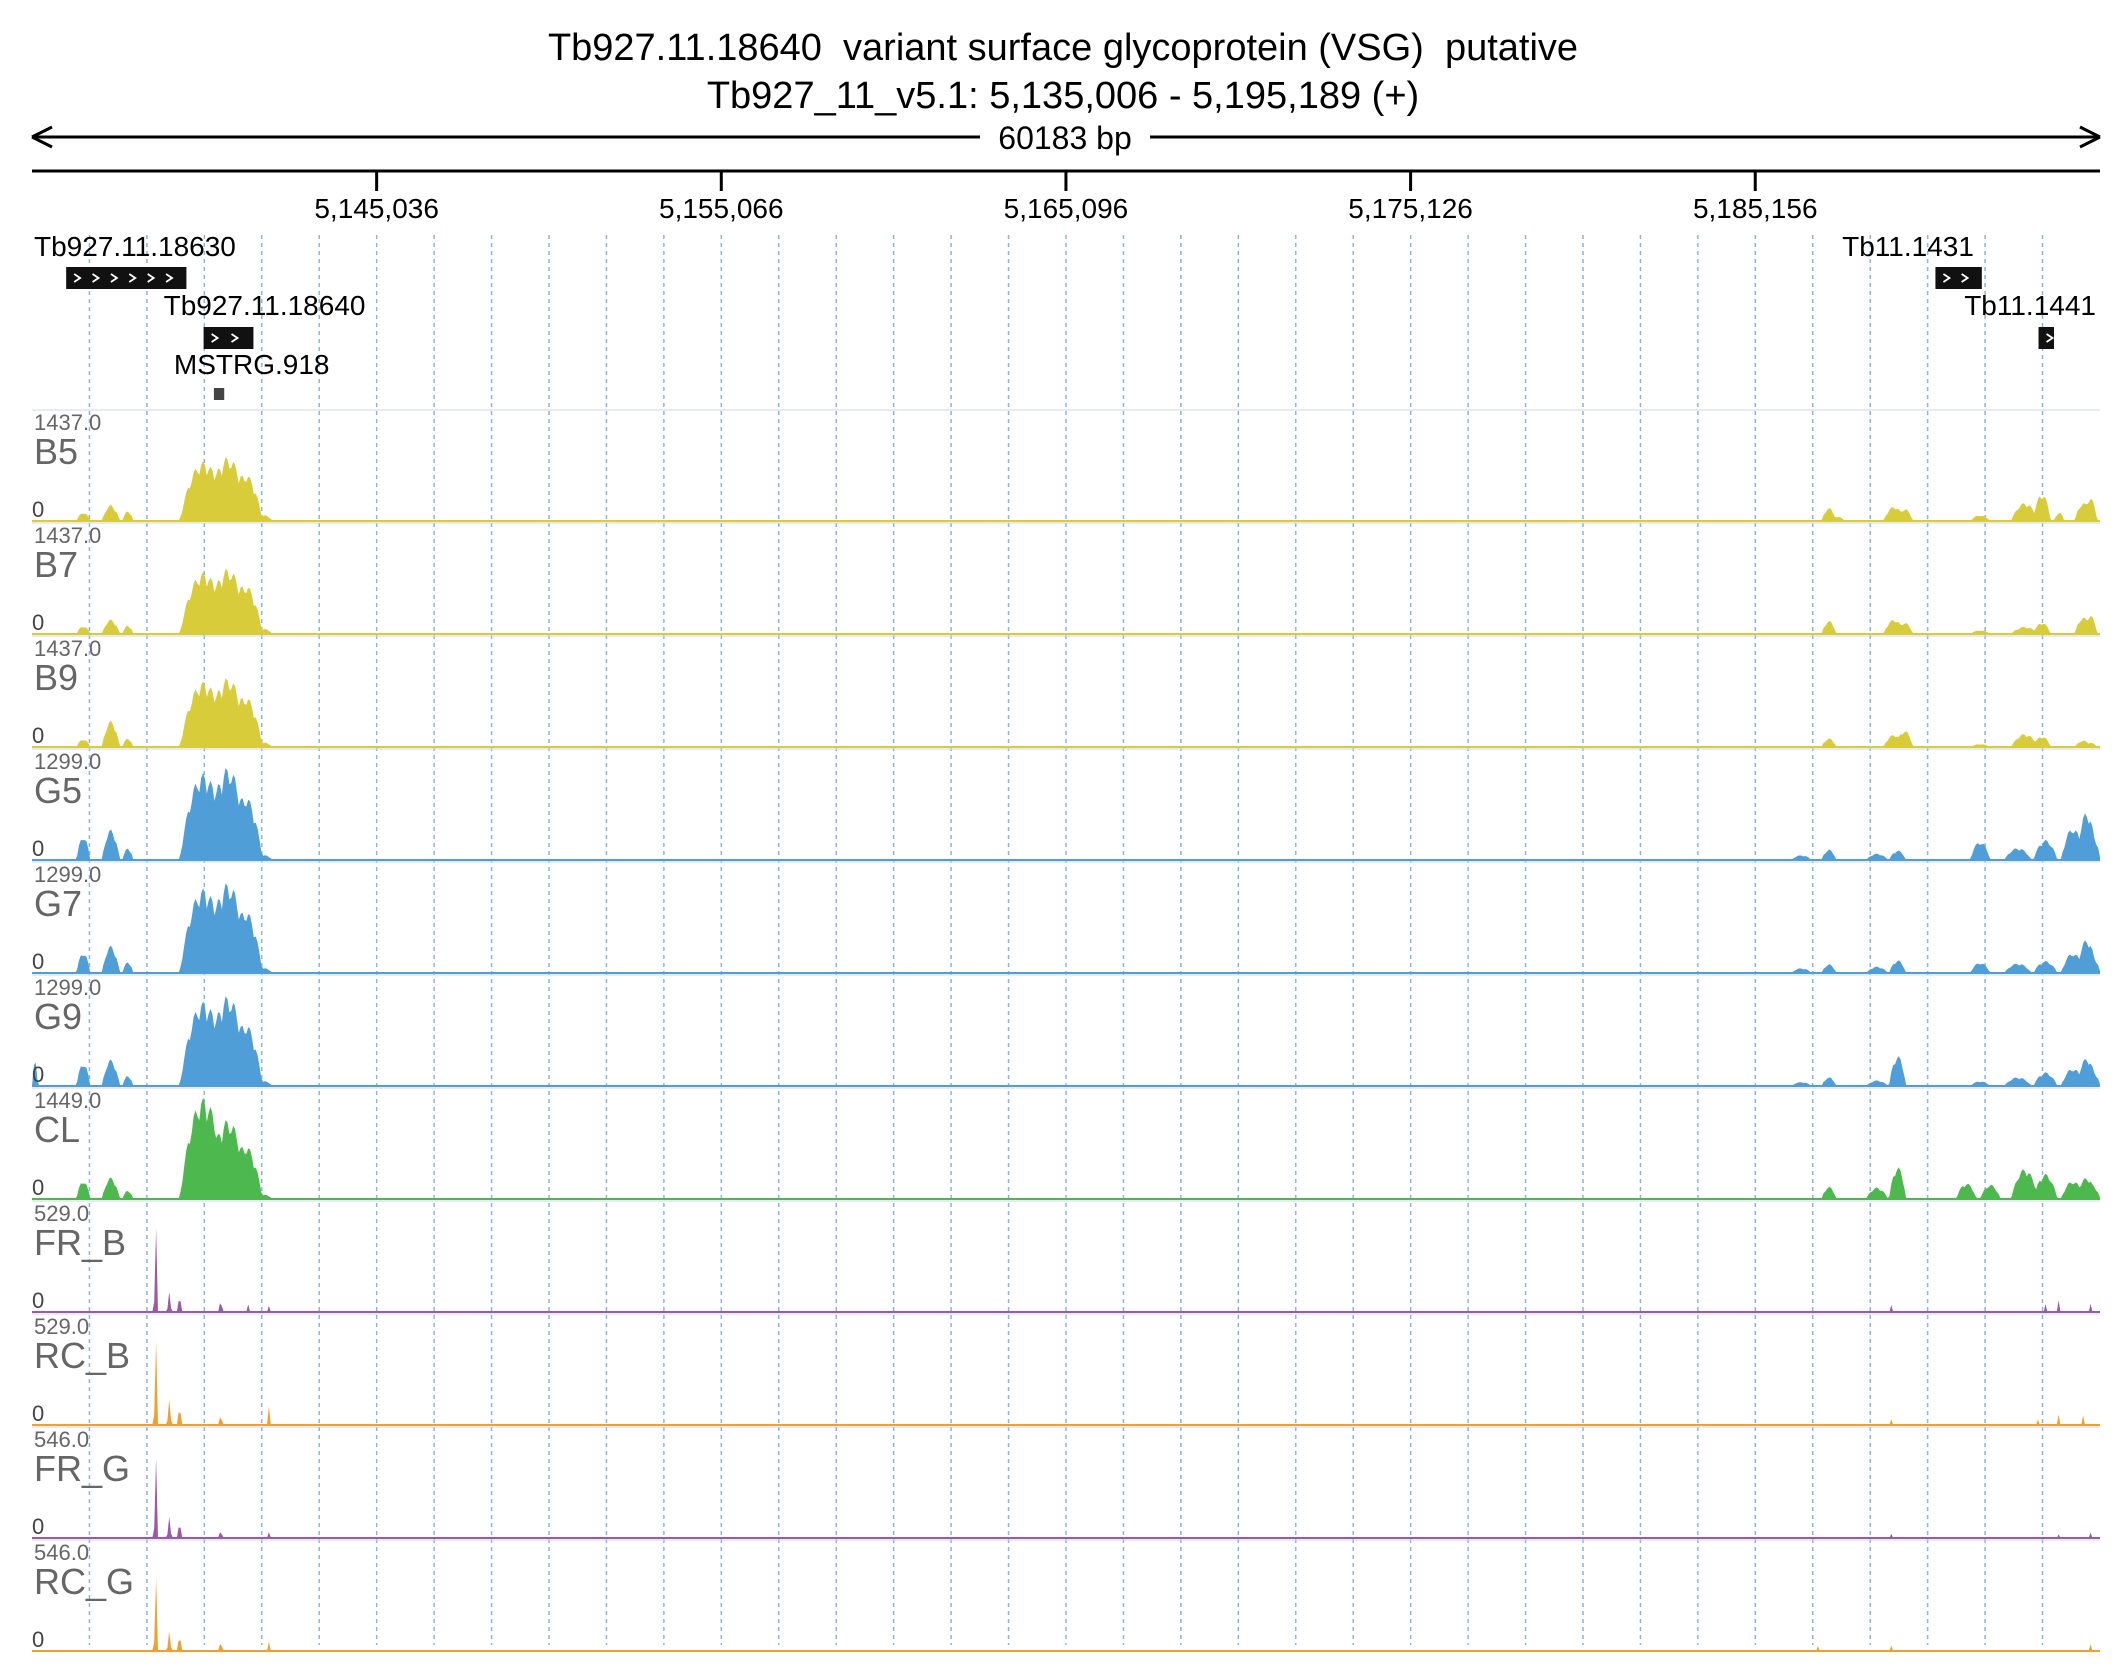  Describe the element at coordinates (58, 790) in the screenshot. I see `track-name: G5` at that location.